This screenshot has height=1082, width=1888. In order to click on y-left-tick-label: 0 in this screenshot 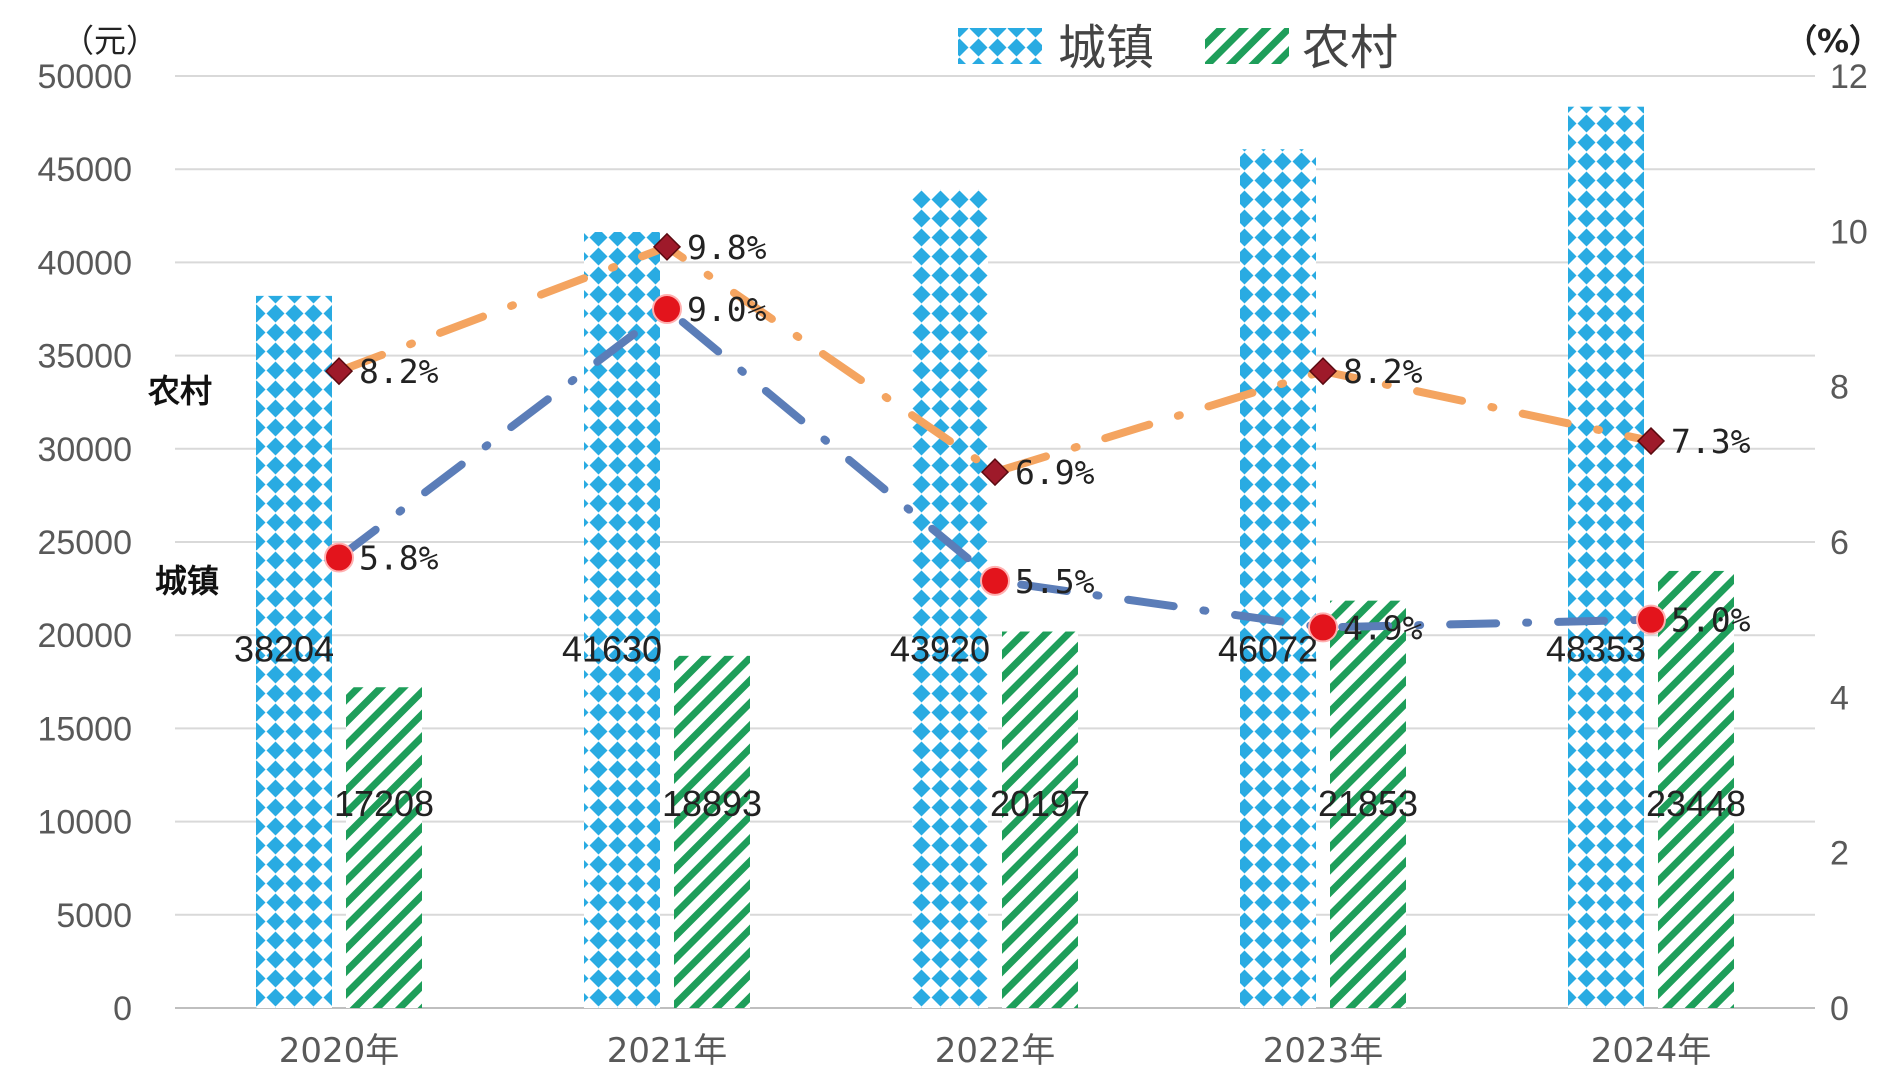, I will do `click(122, 1009)`.